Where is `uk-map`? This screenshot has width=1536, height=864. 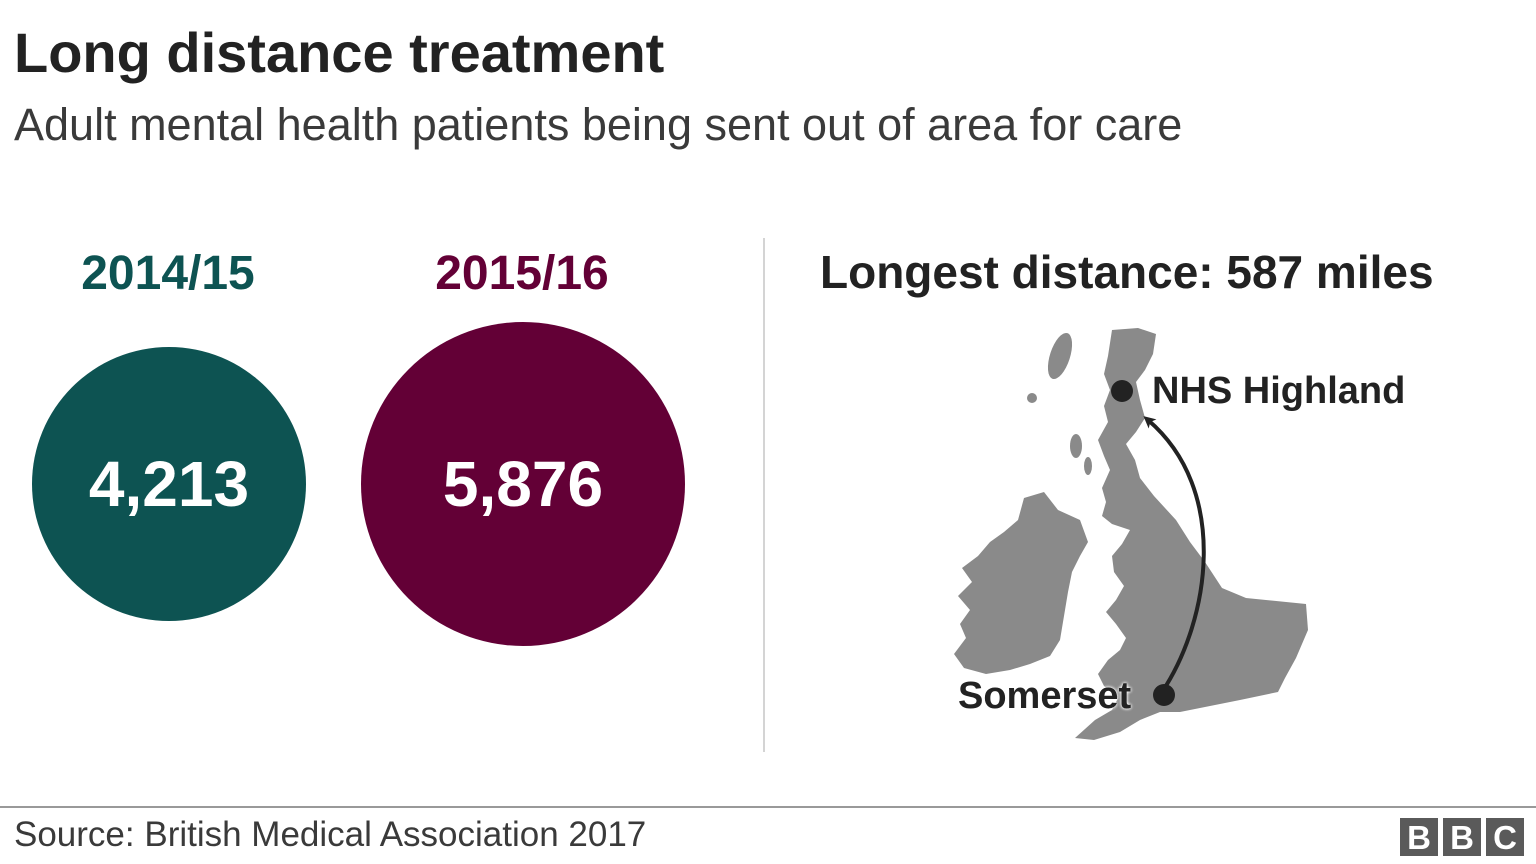 uk-map is located at coordinates (1131, 534).